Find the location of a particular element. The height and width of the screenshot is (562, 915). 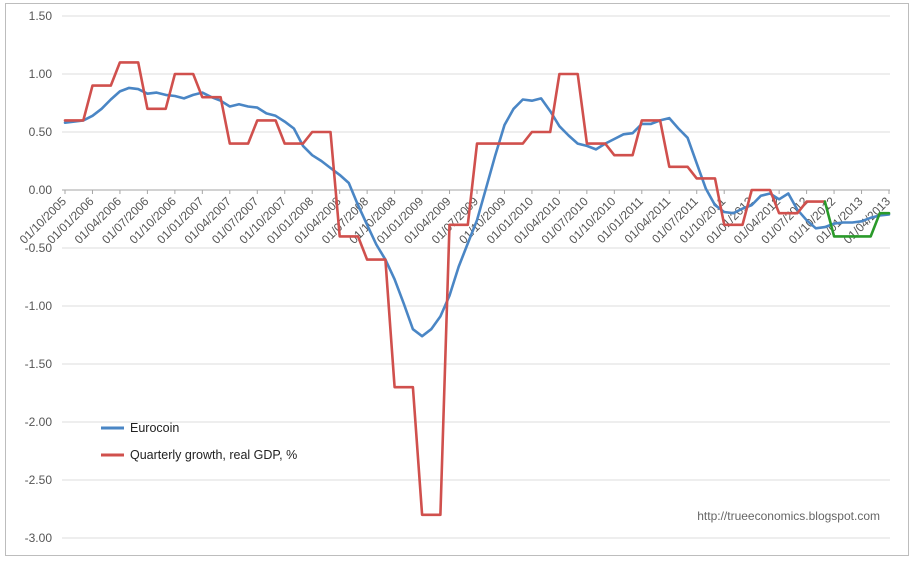

y-tick-label: 1.00 is located at coordinates (41, 74).